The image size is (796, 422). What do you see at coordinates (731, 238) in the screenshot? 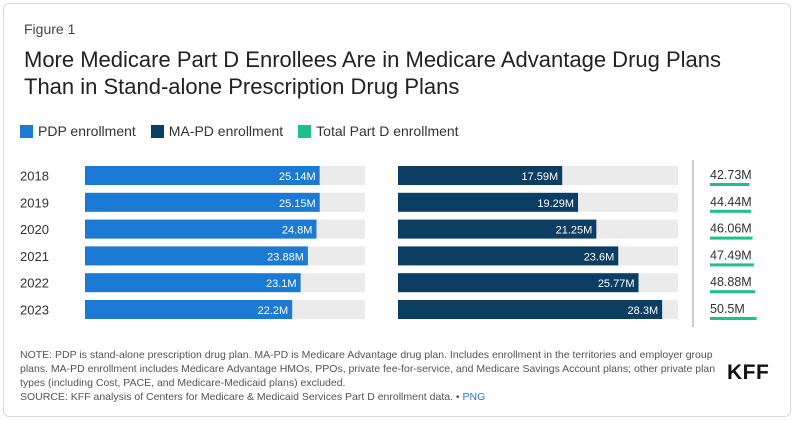
I see `total-bar-2020` at bounding box center [731, 238].